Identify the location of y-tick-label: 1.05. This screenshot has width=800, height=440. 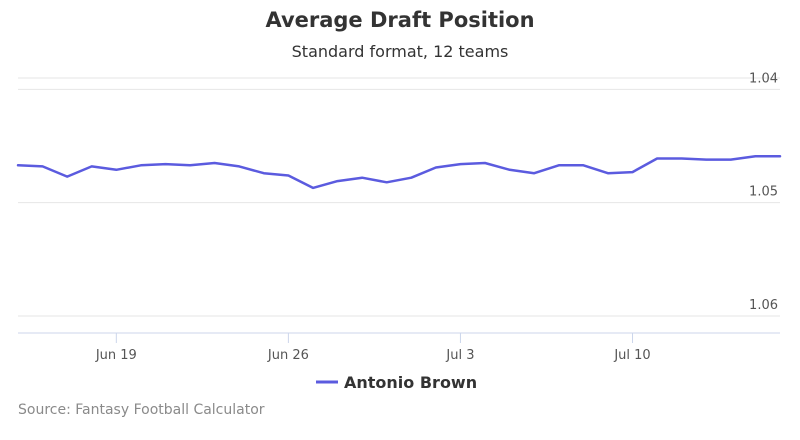
(763, 192).